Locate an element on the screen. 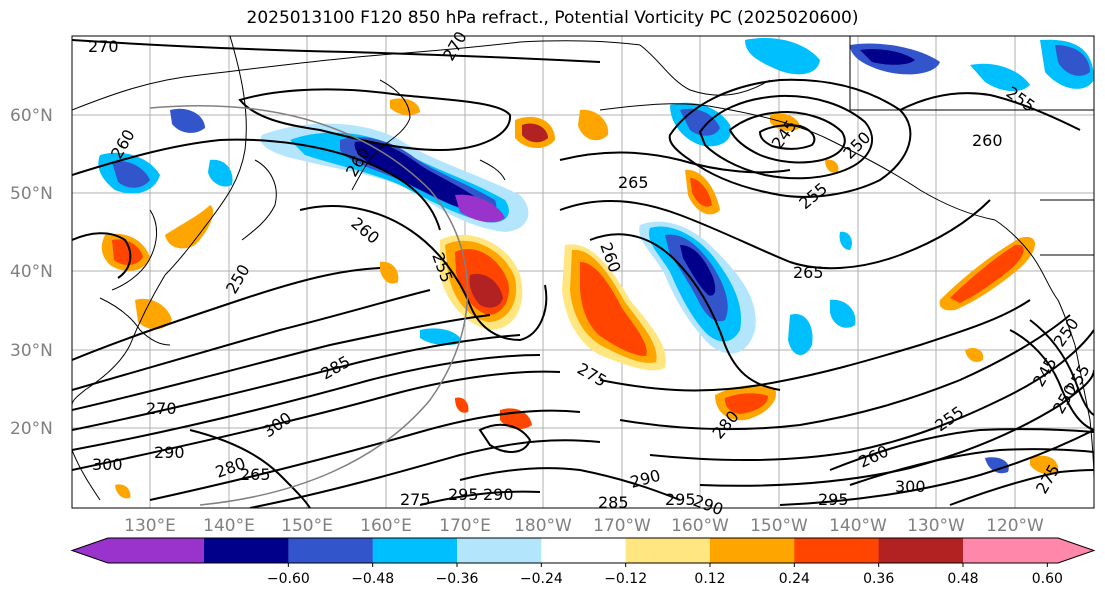 Image resolution: width=1105 pixels, height=601 pixels. lat-label: 50°N is located at coordinates (31, 194).